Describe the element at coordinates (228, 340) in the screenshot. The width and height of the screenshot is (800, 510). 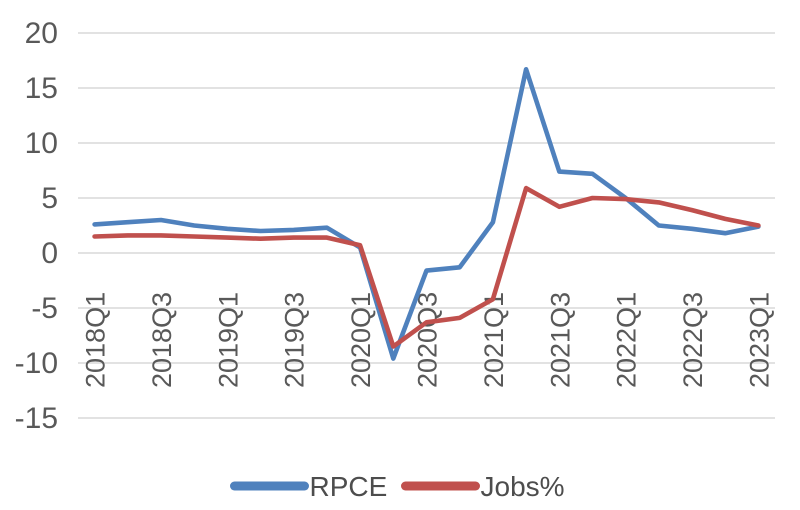
I see `x-axis-tick-label: 2019Q1` at that location.